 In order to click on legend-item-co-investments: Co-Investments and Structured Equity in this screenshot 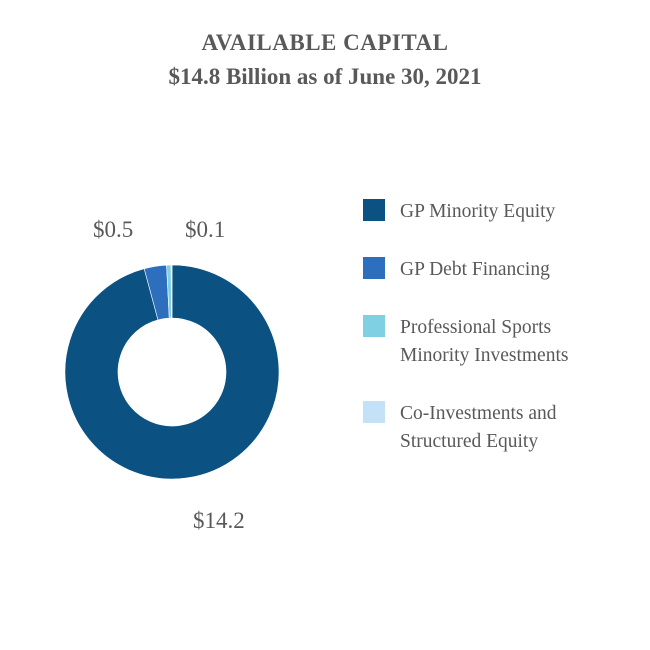, I will do `click(460, 428)`.